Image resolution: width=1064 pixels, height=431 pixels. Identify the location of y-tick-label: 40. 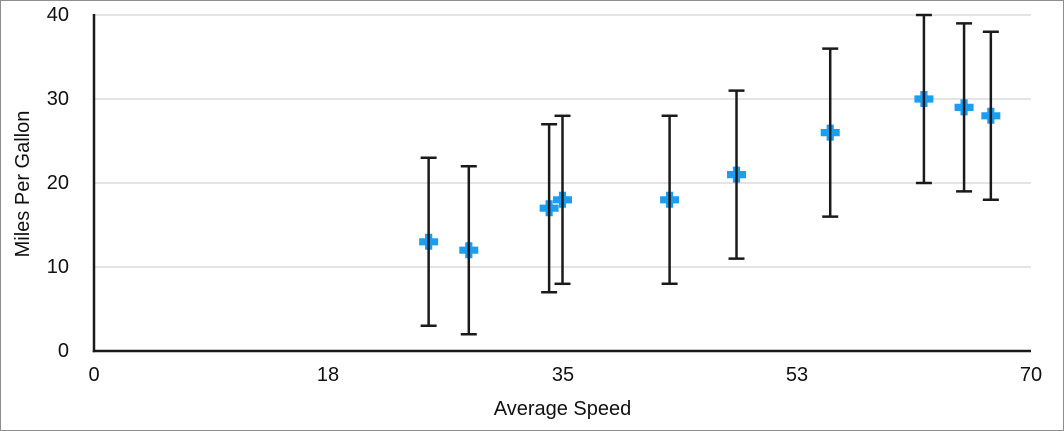
(57, 15).